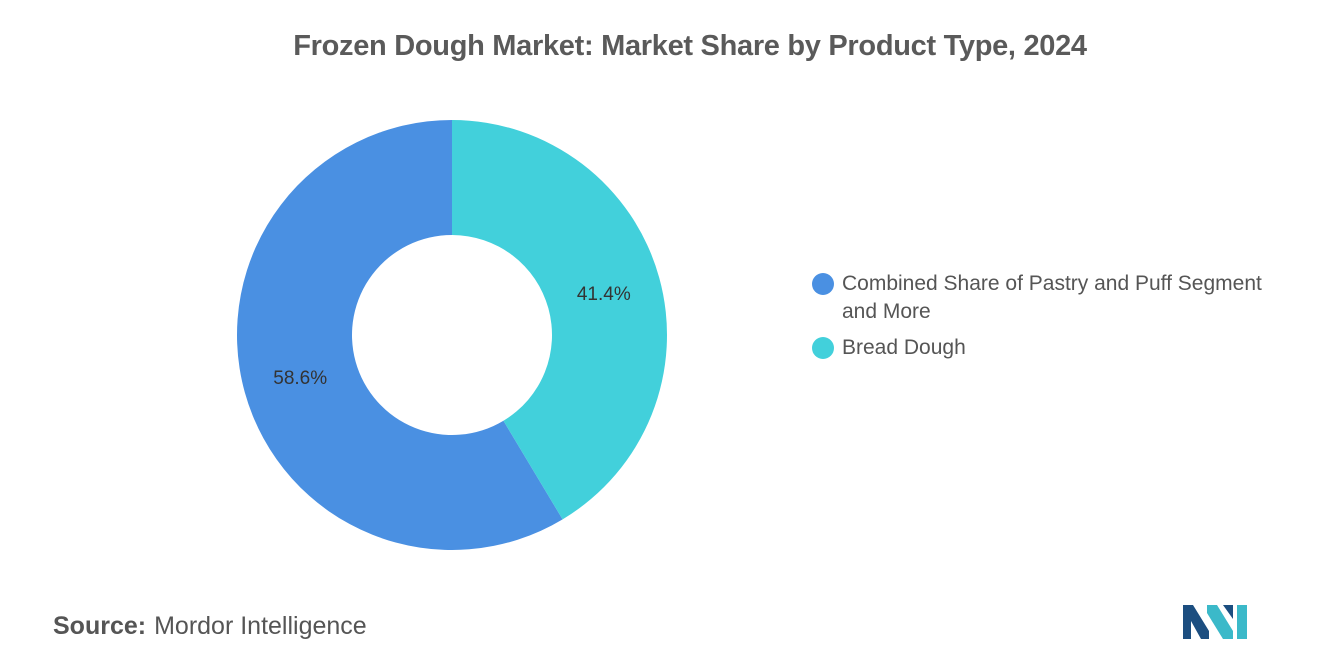 Image resolution: width=1320 pixels, height=665 pixels. I want to click on legend-label-bread-dough: Bread Dough, so click(904, 347).